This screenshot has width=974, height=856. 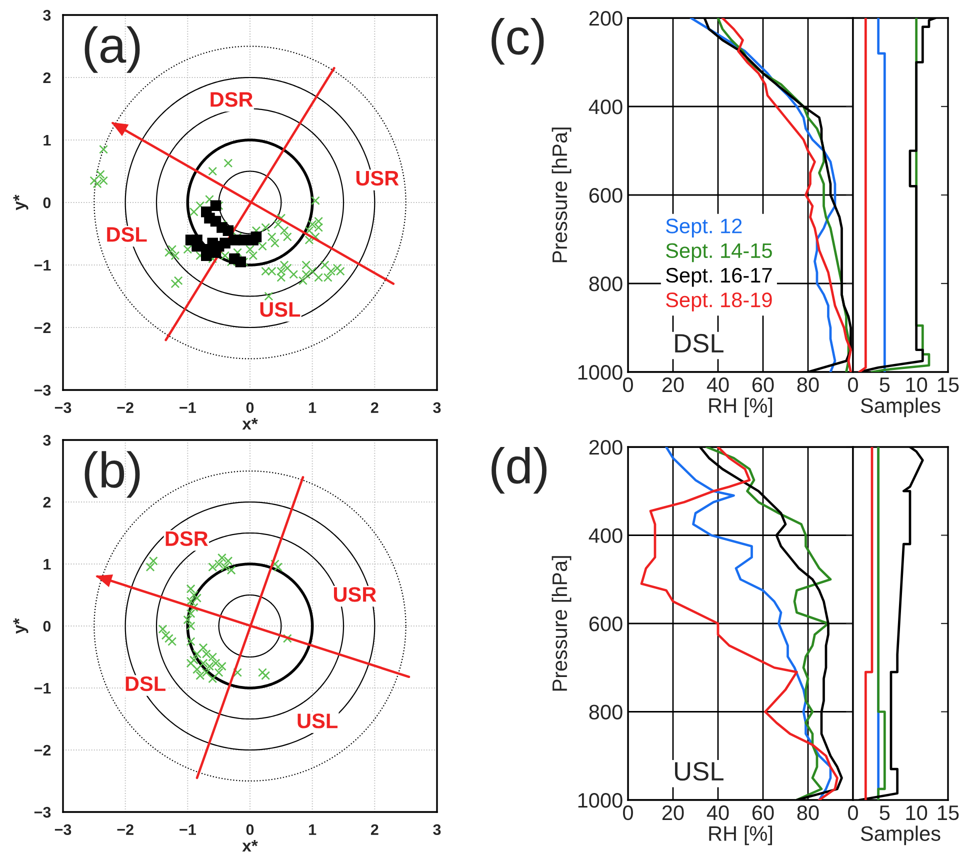 I want to click on x-tick-label: −1, so click(x=188, y=829).